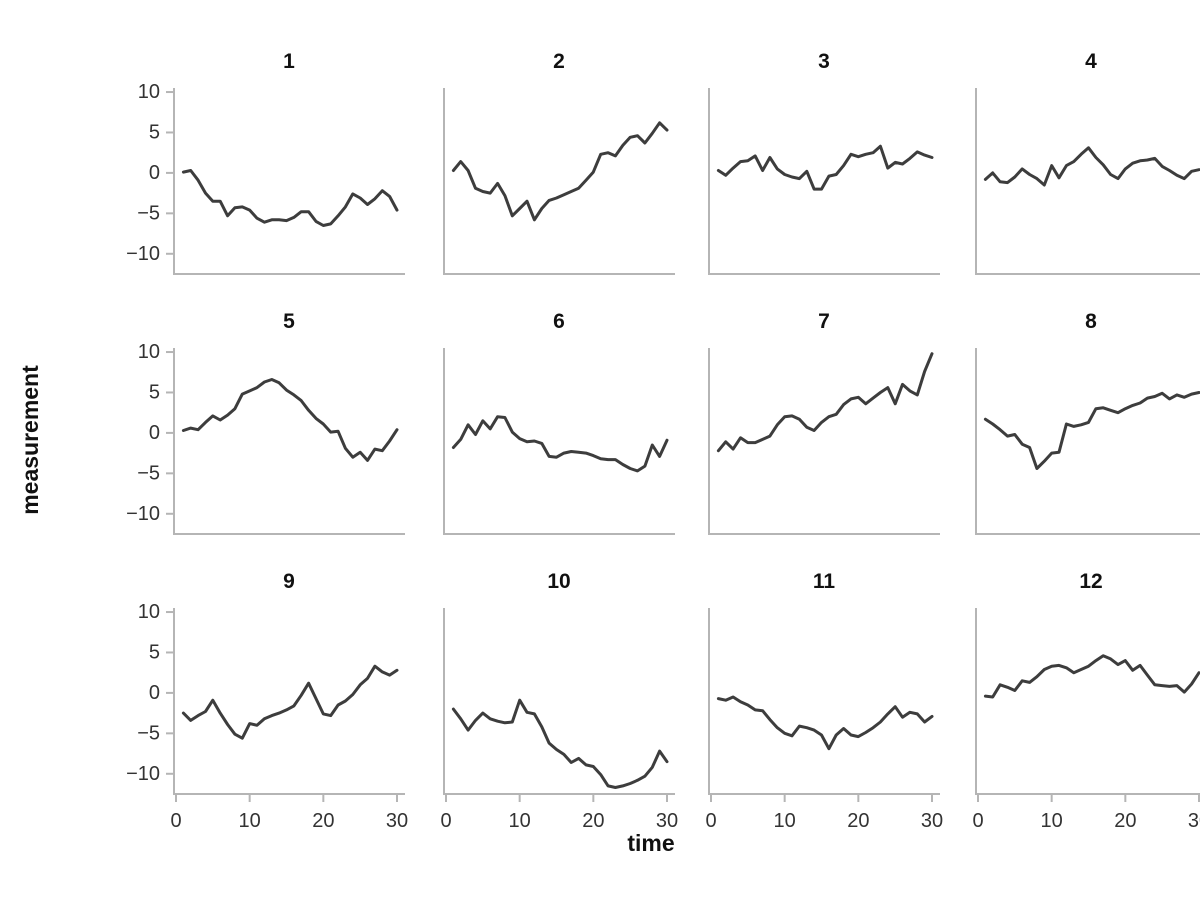  What do you see at coordinates (289, 61) in the screenshot?
I see `facet-panel-title: 1` at bounding box center [289, 61].